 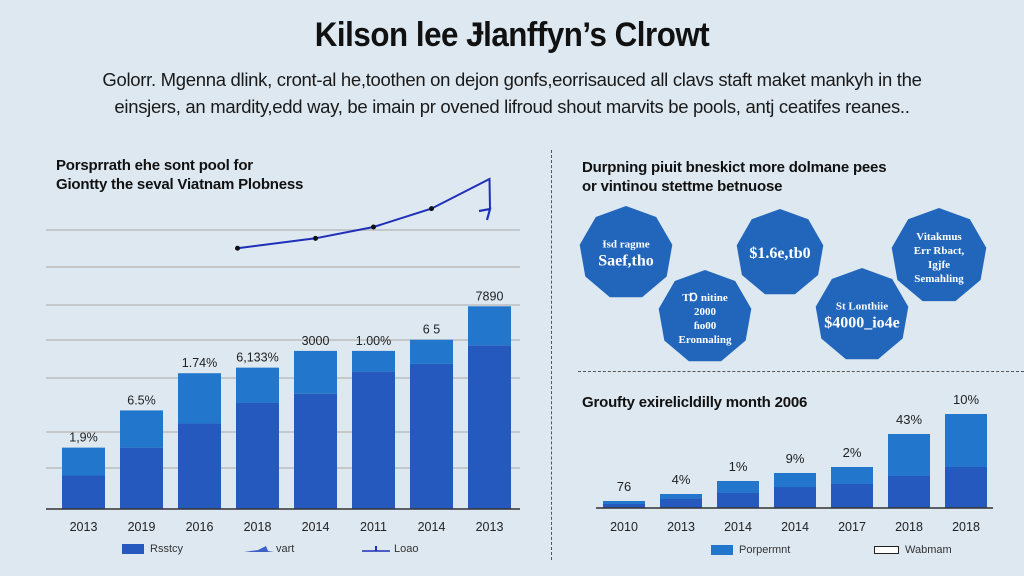 What do you see at coordinates (695, 402) in the screenshot?
I see `right-bottom-panel-title: Groufty exirelicldilly month 2006` at bounding box center [695, 402].